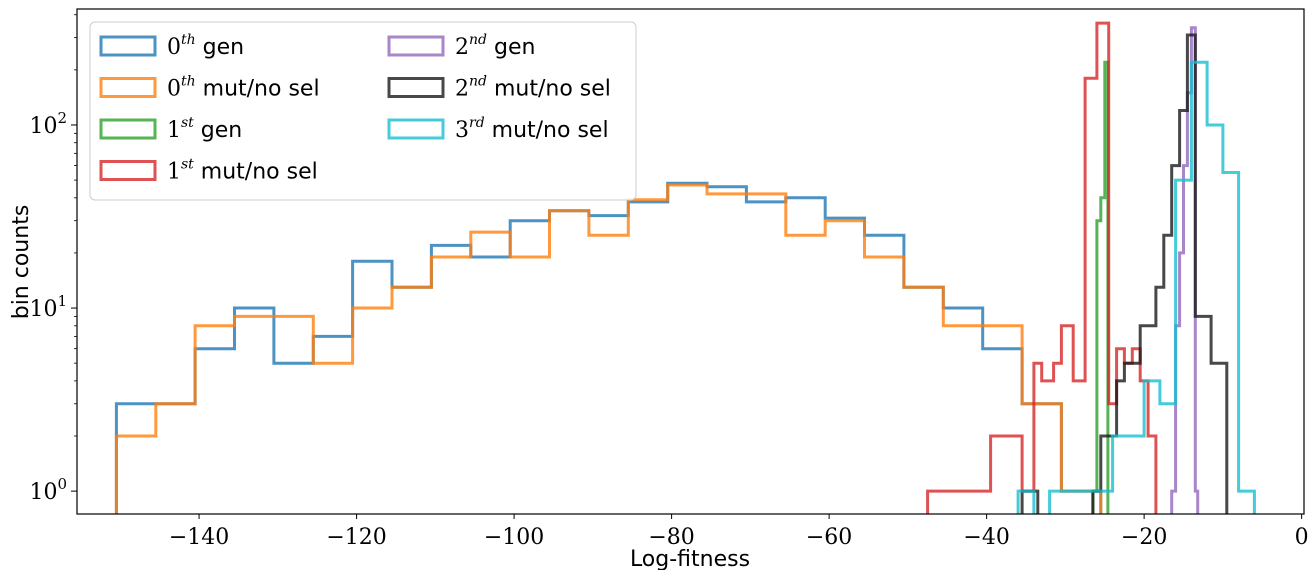 The width and height of the screenshot is (1308, 570). What do you see at coordinates (514, 537) in the screenshot?
I see `x-tick-label: −100` at bounding box center [514, 537].